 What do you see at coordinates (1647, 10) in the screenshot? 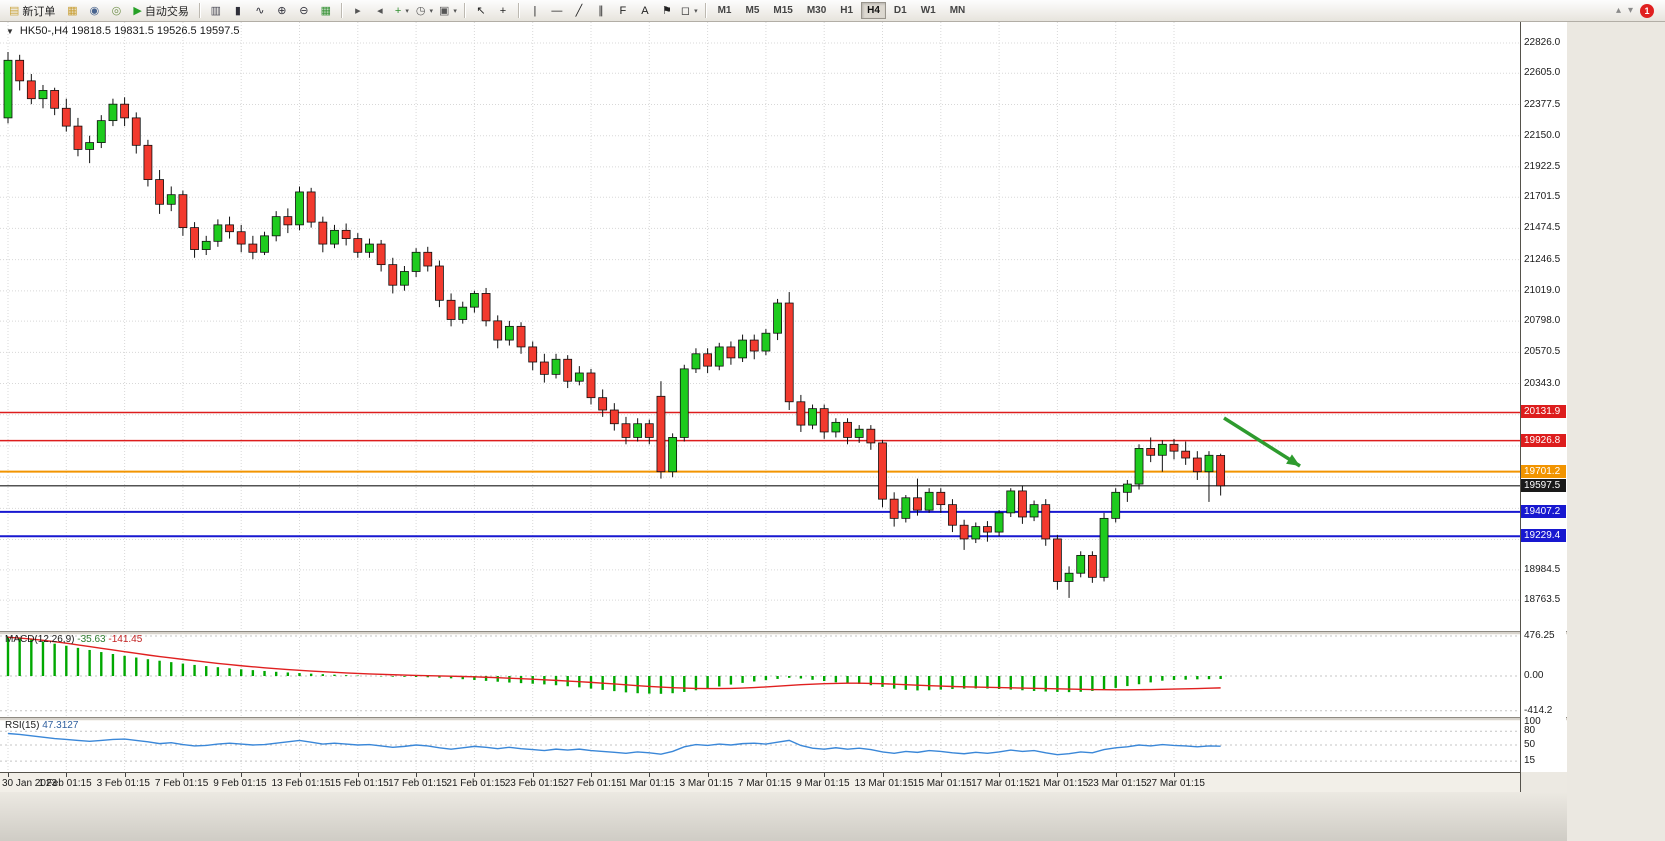
I see `notifications-badge: 1` at bounding box center [1647, 10].